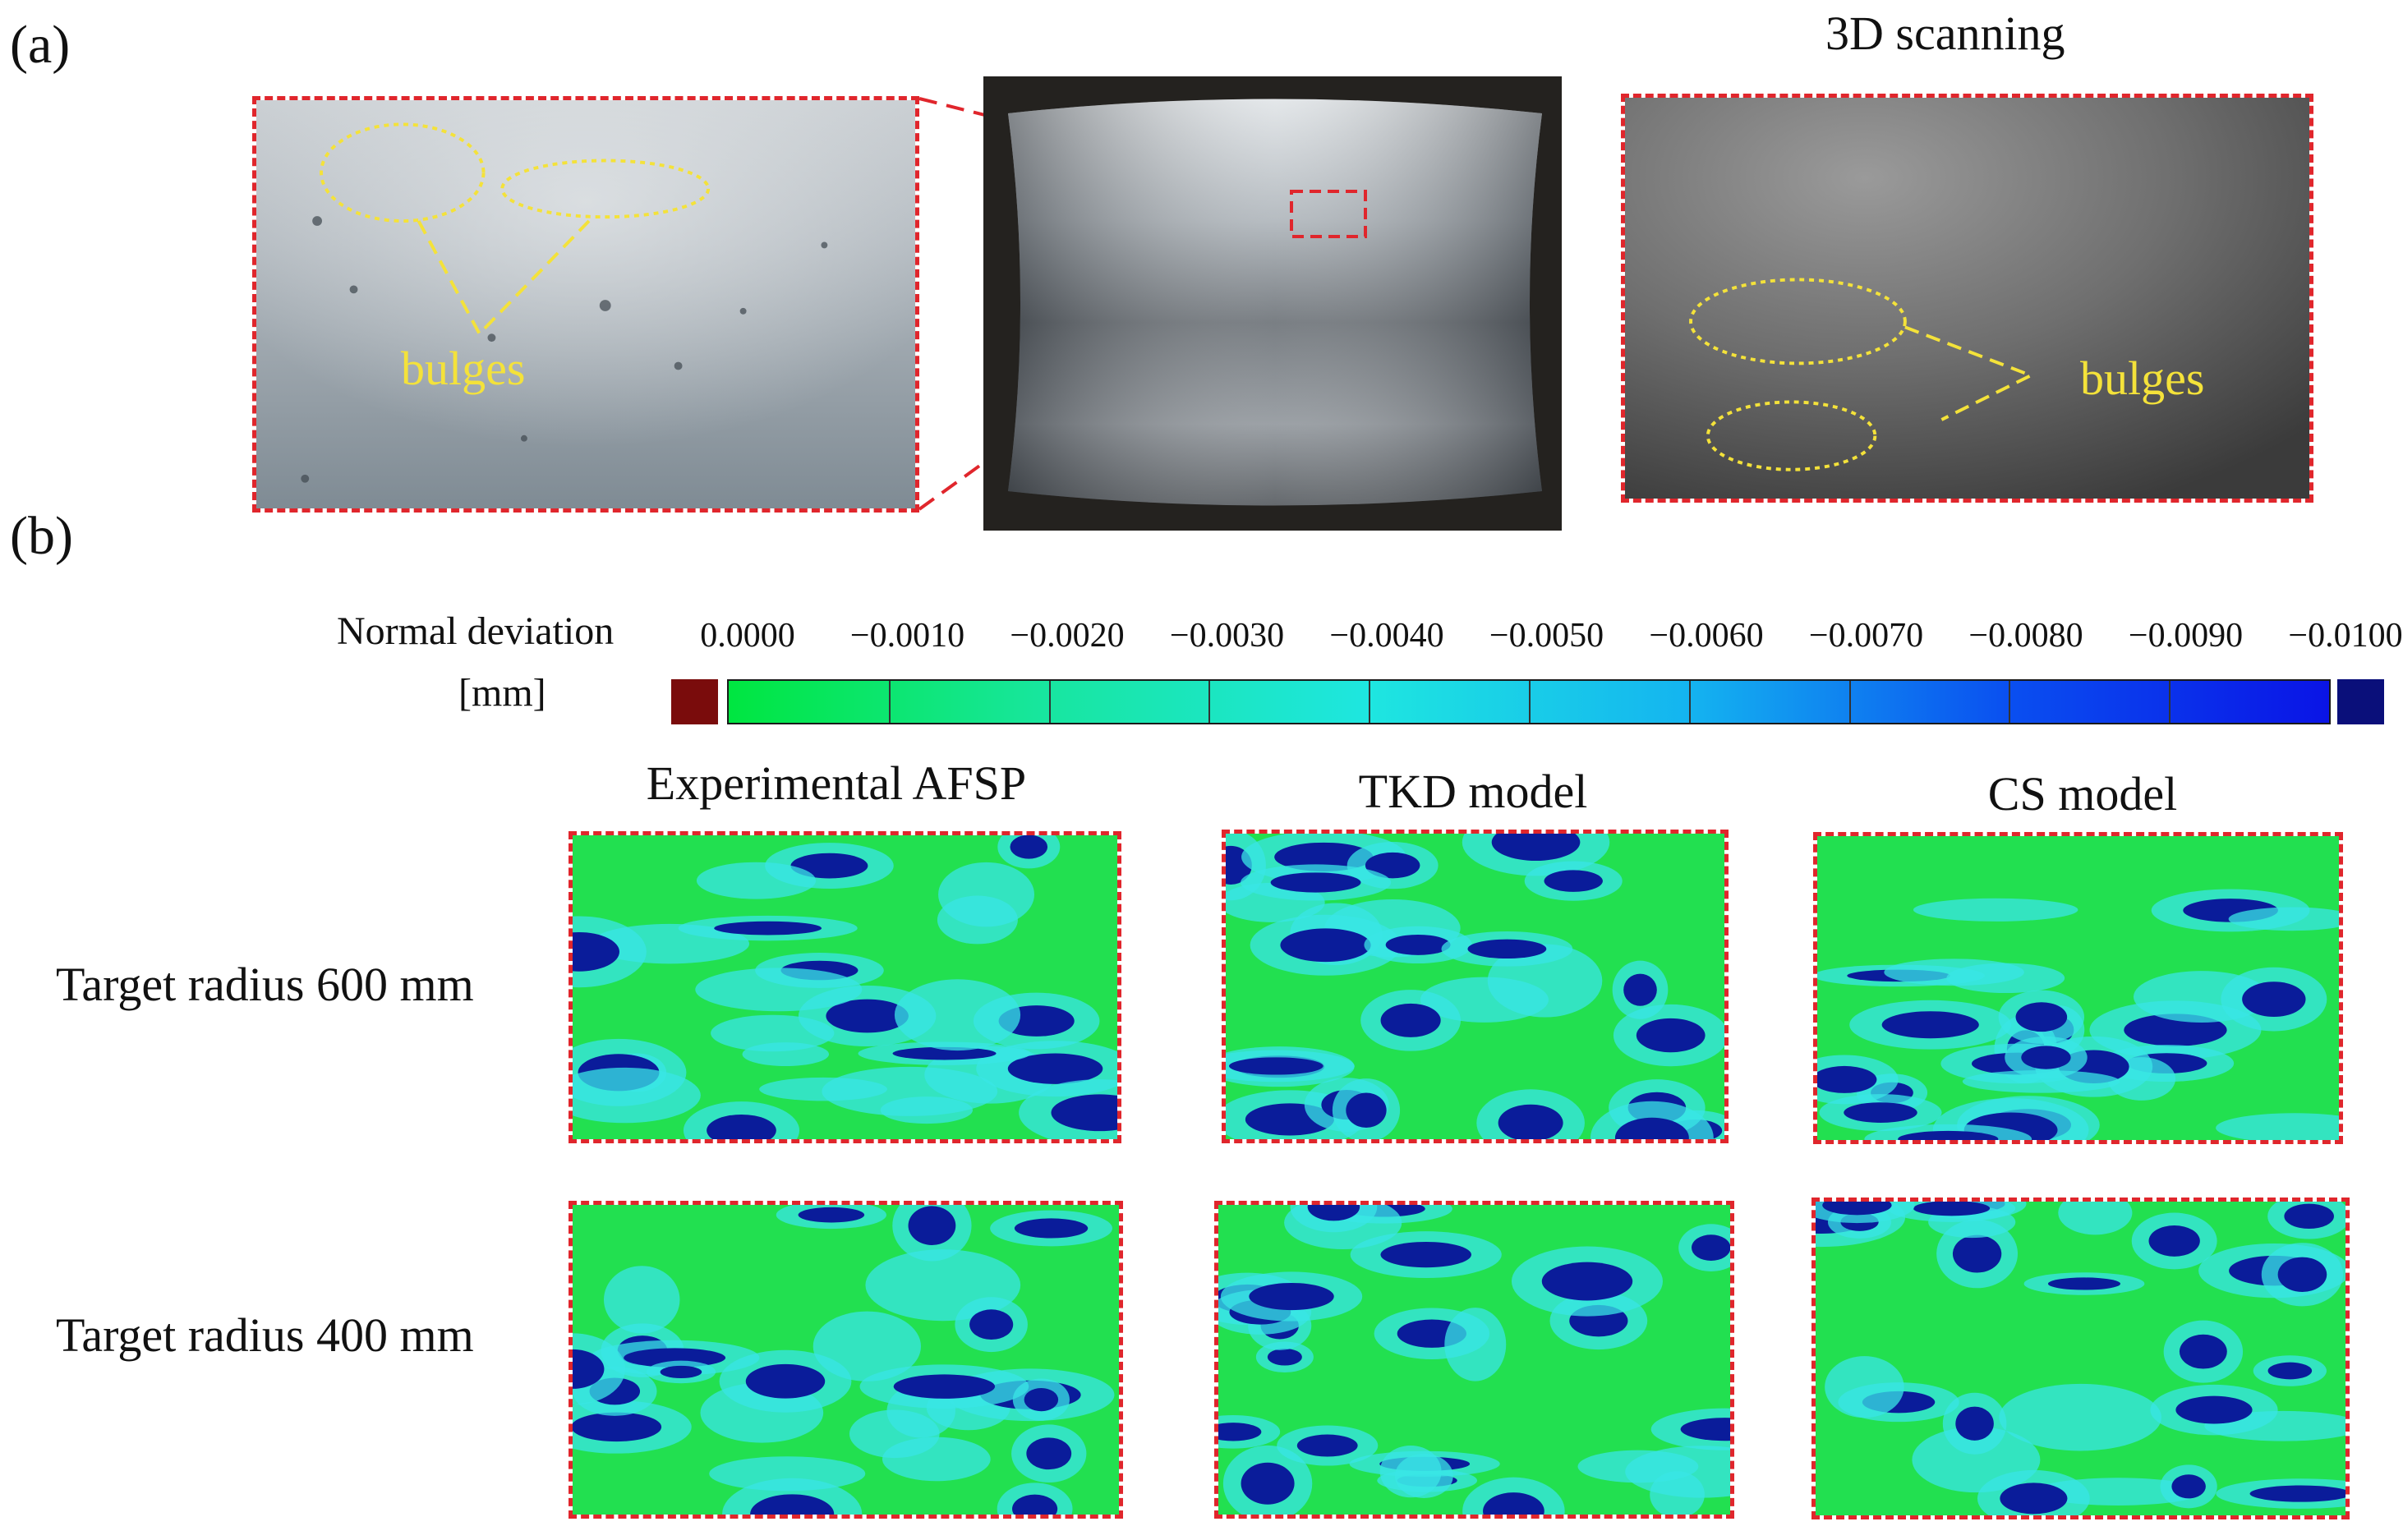 The height and width of the screenshot is (1540, 2403). What do you see at coordinates (837, 783) in the screenshot?
I see `column-title-experimental: Experimental AFSP` at bounding box center [837, 783].